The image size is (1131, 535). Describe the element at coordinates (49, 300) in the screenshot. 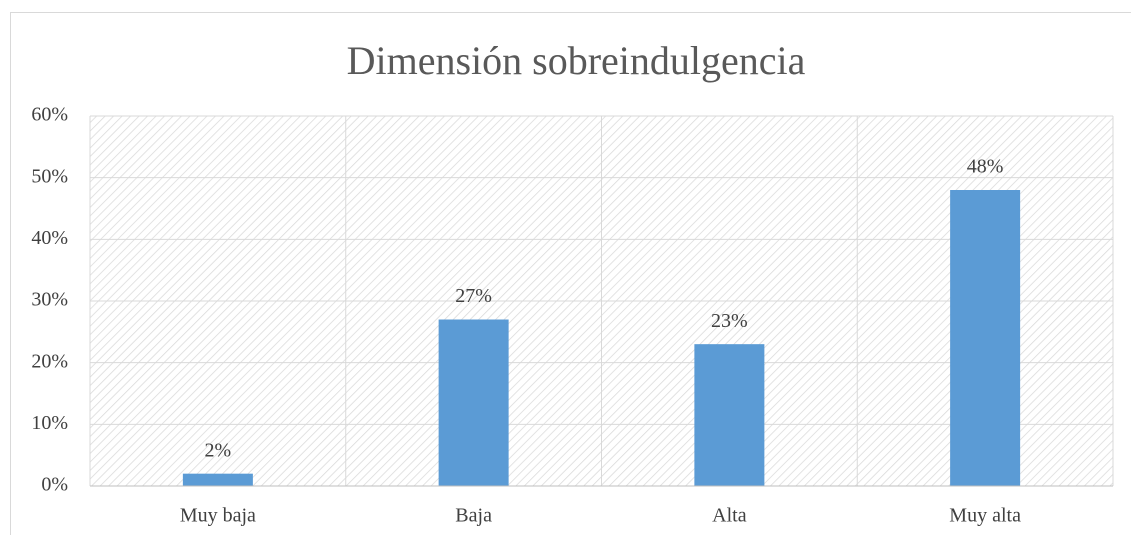

I see `y-tick-label: 30%` at that location.